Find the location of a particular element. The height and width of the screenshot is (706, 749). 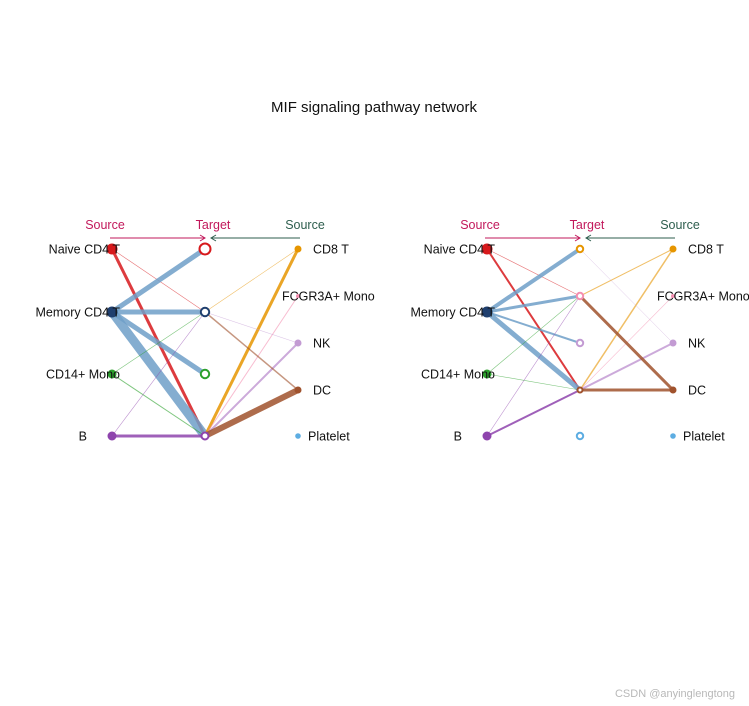

target-node-naive-cd4-t is located at coordinates (205, 249).